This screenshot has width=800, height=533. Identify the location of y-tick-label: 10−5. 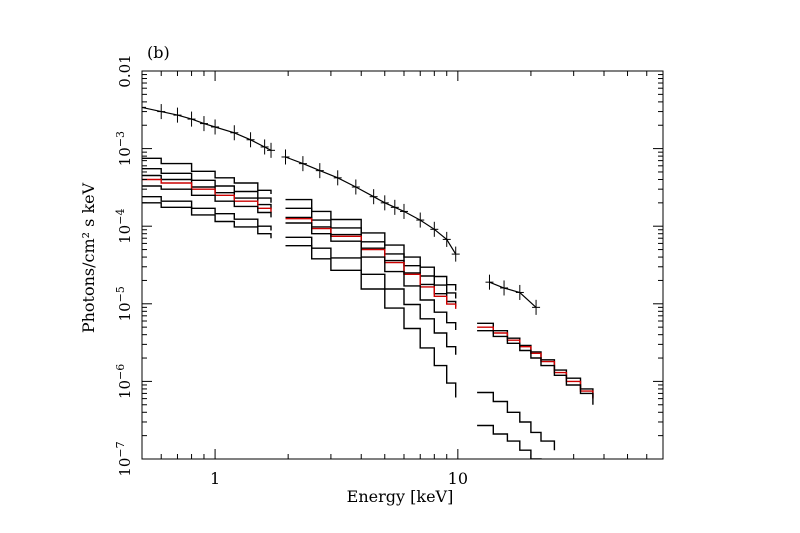
(124, 303).